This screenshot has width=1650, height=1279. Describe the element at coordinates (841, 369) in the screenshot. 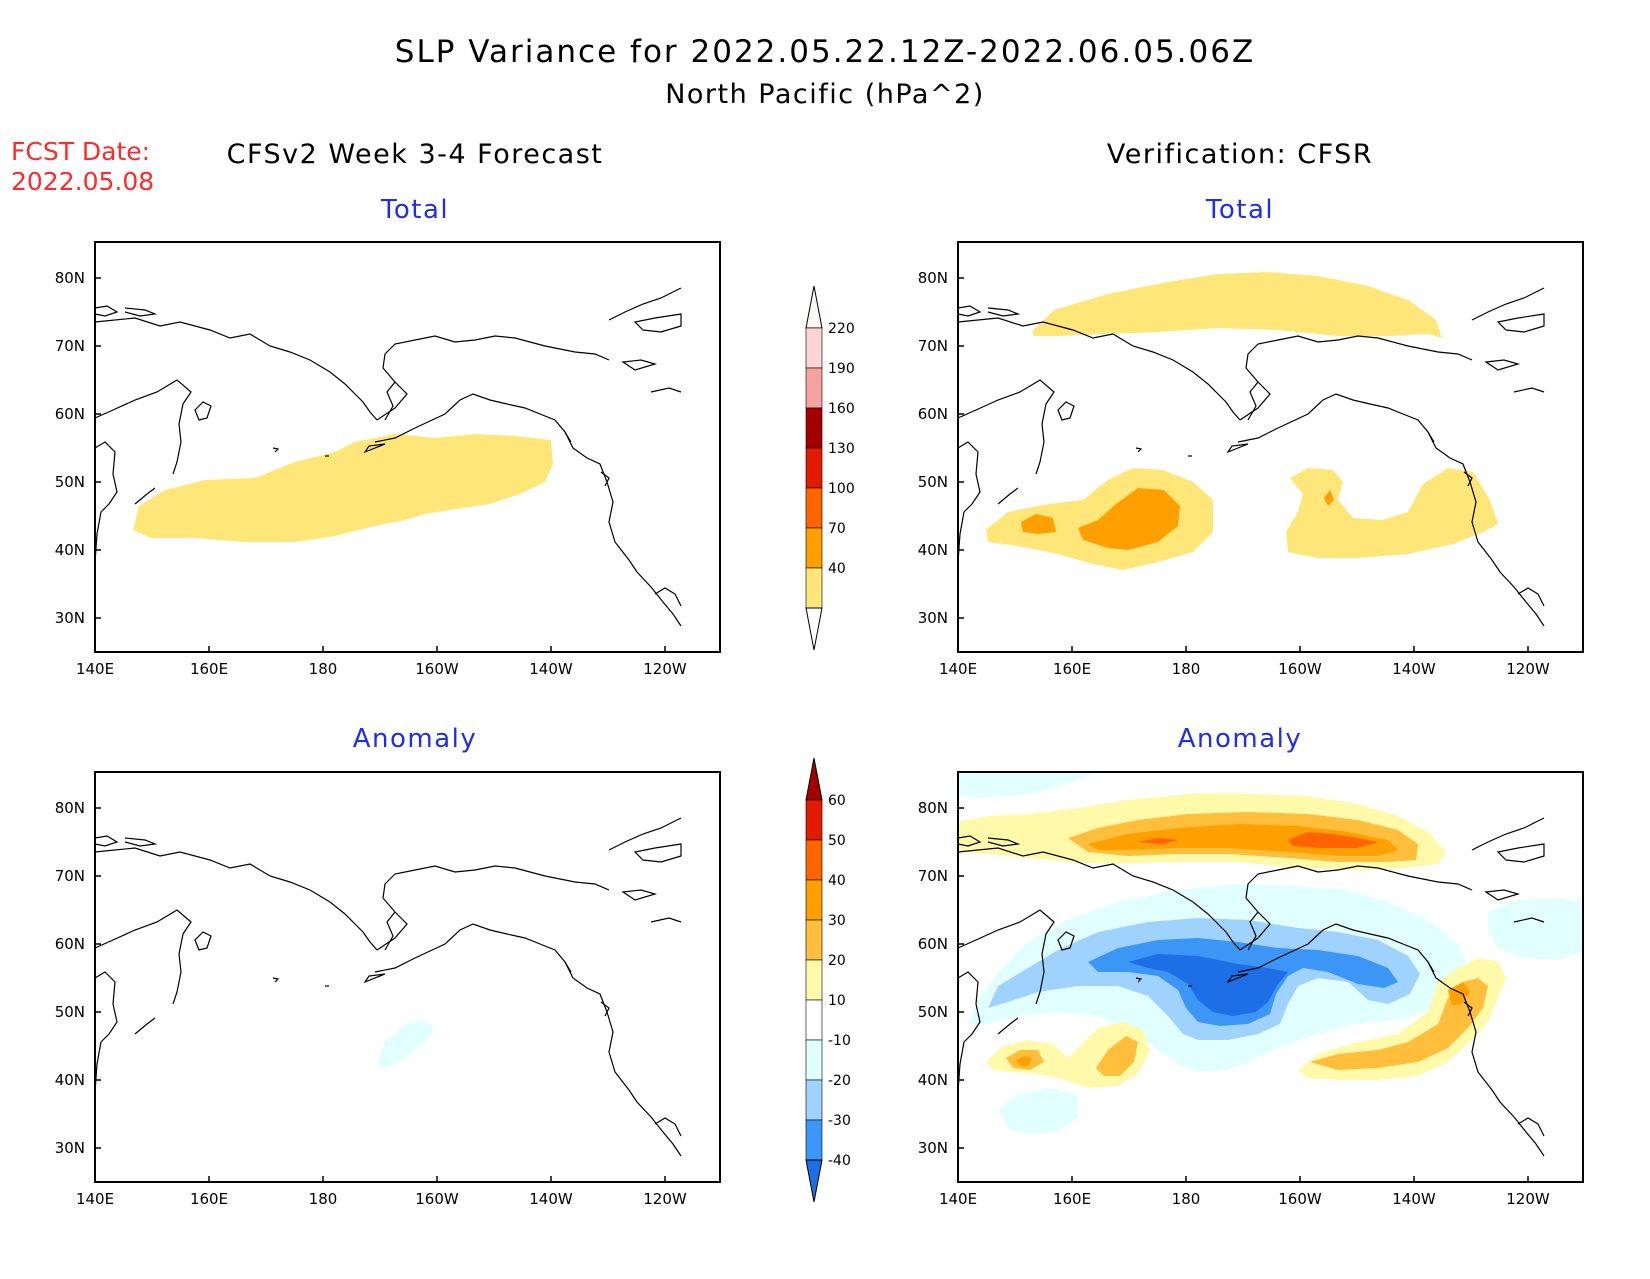

I see `colorbar-label: 190` at that location.